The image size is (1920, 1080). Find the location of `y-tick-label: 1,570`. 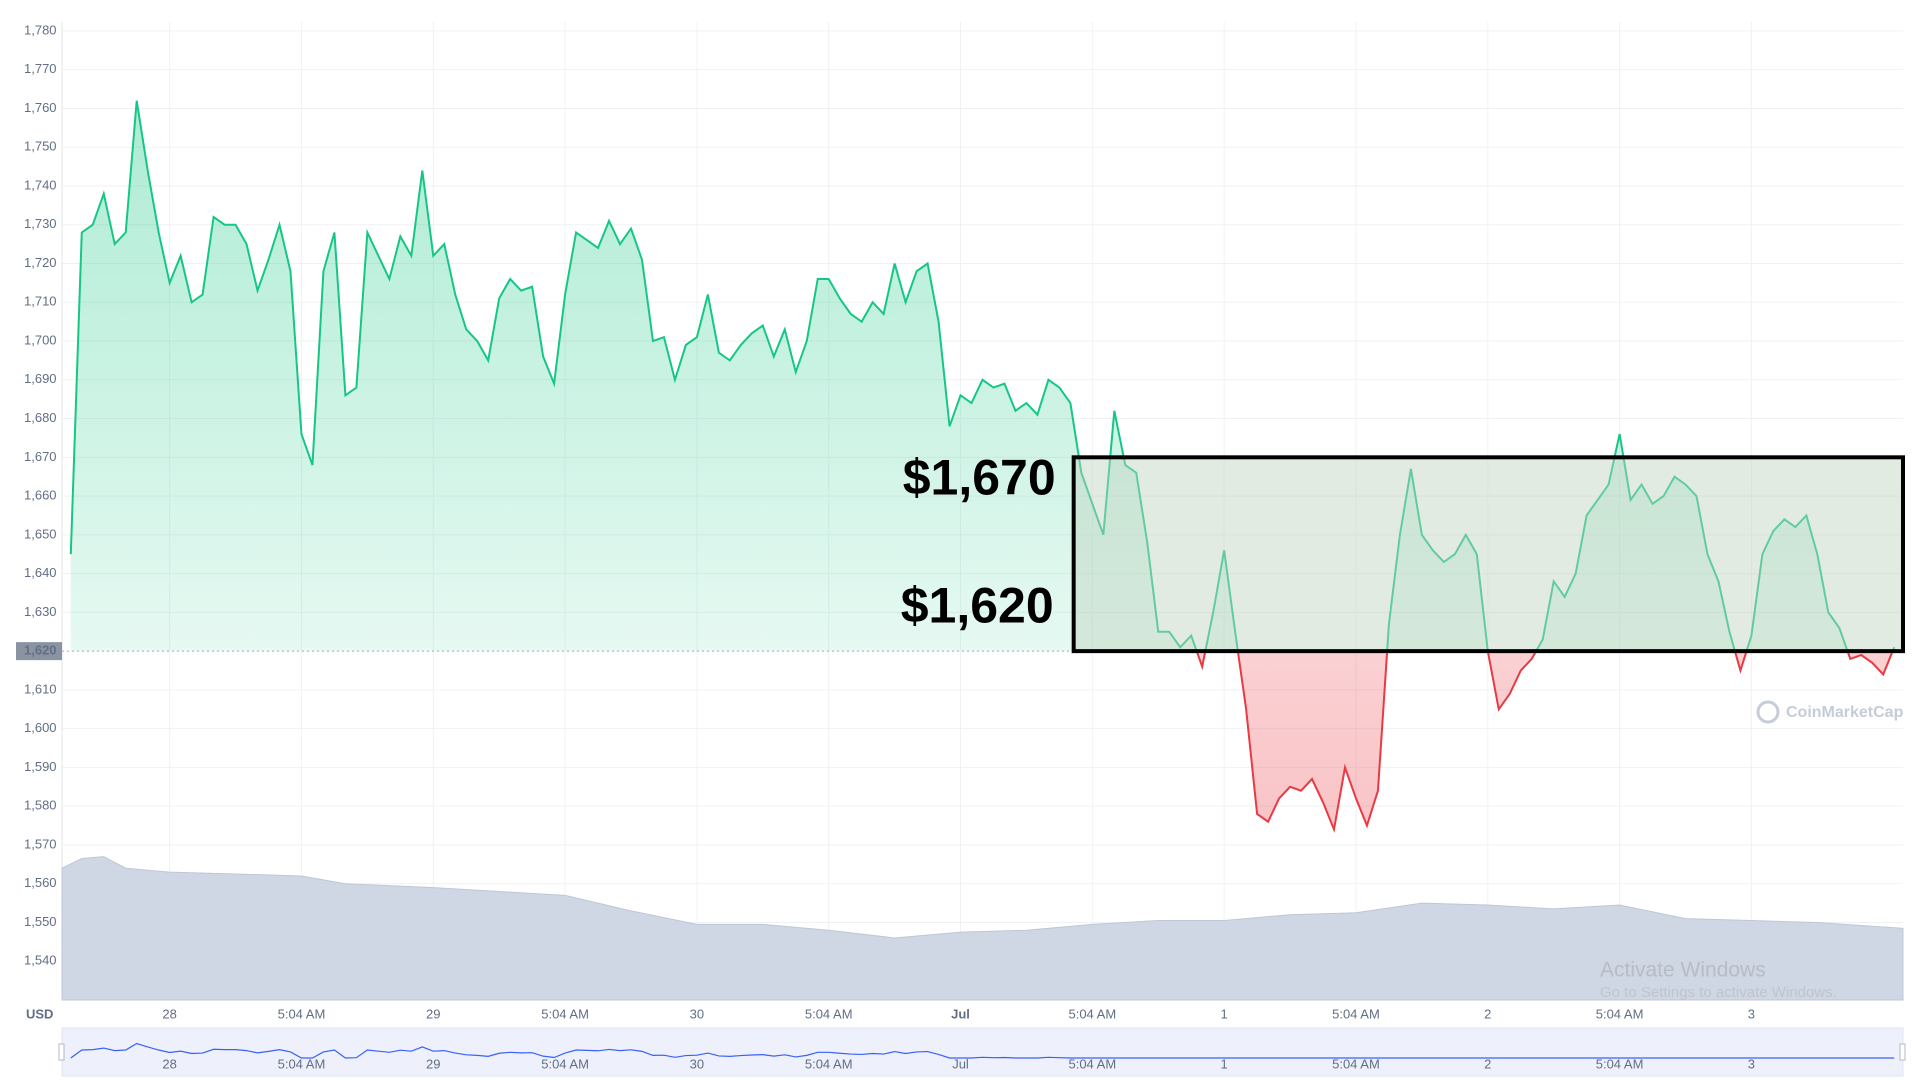

y-tick-label: 1,570 is located at coordinates (40, 843).